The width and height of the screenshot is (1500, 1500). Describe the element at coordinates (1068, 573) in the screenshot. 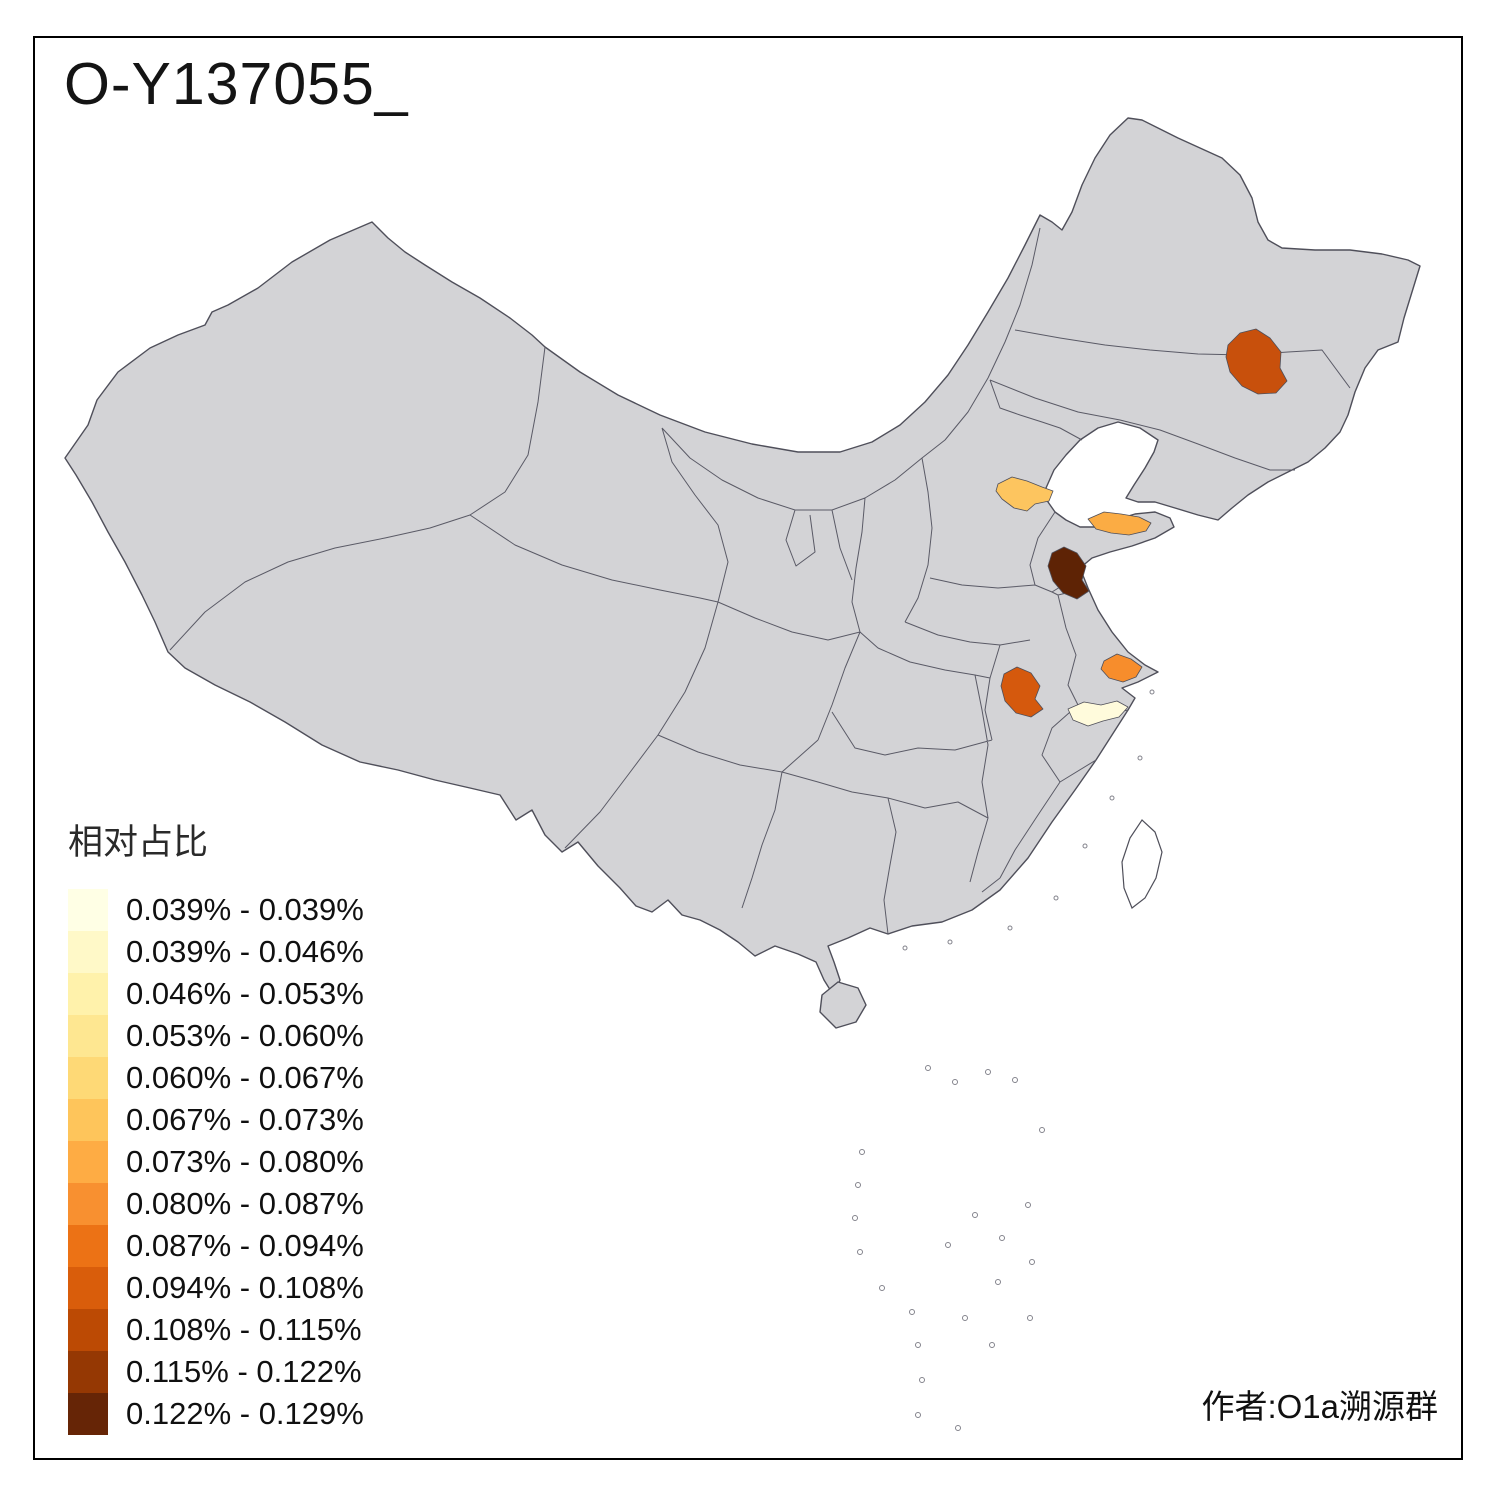

I see `highlight-southwest-shandong-region` at that location.